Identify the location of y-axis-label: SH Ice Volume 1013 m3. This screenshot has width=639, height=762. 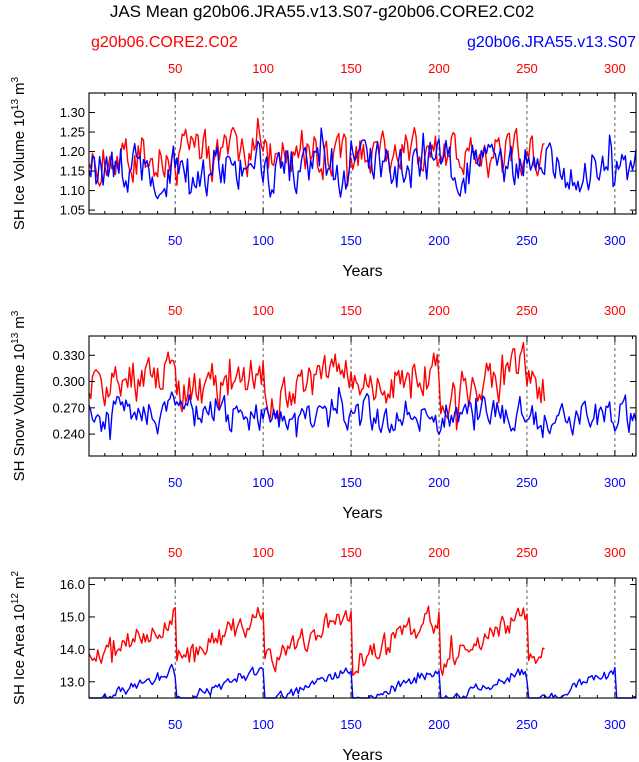
(19, 153).